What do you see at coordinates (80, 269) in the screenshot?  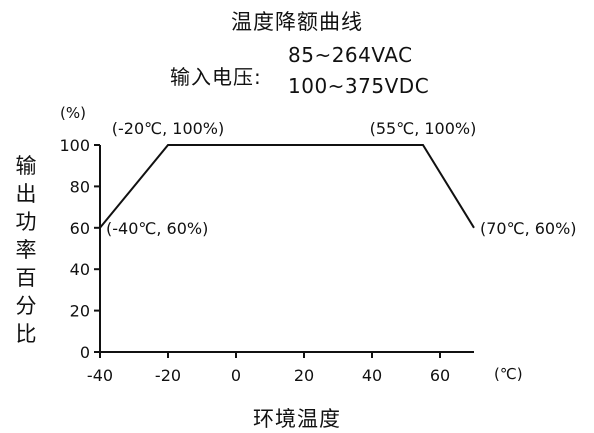 I see `y-tick-label: 40` at bounding box center [80, 269].